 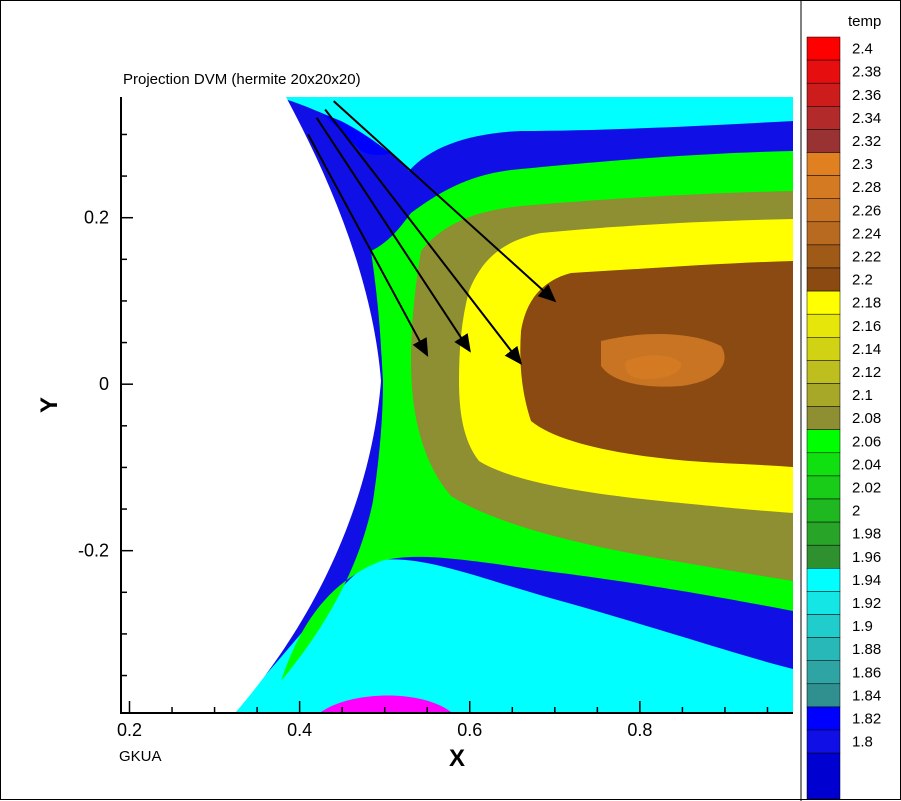 I want to click on legend-label: 2.22, so click(x=866, y=256).